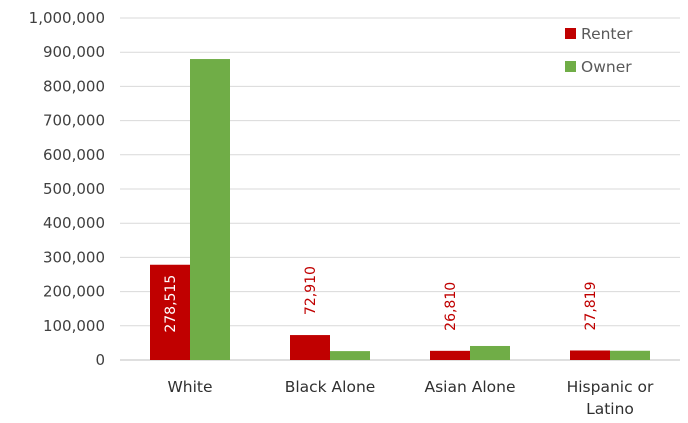 This screenshot has height=423, width=688. Describe the element at coordinates (100, 360) in the screenshot. I see `y-tick-label: 0` at that location.